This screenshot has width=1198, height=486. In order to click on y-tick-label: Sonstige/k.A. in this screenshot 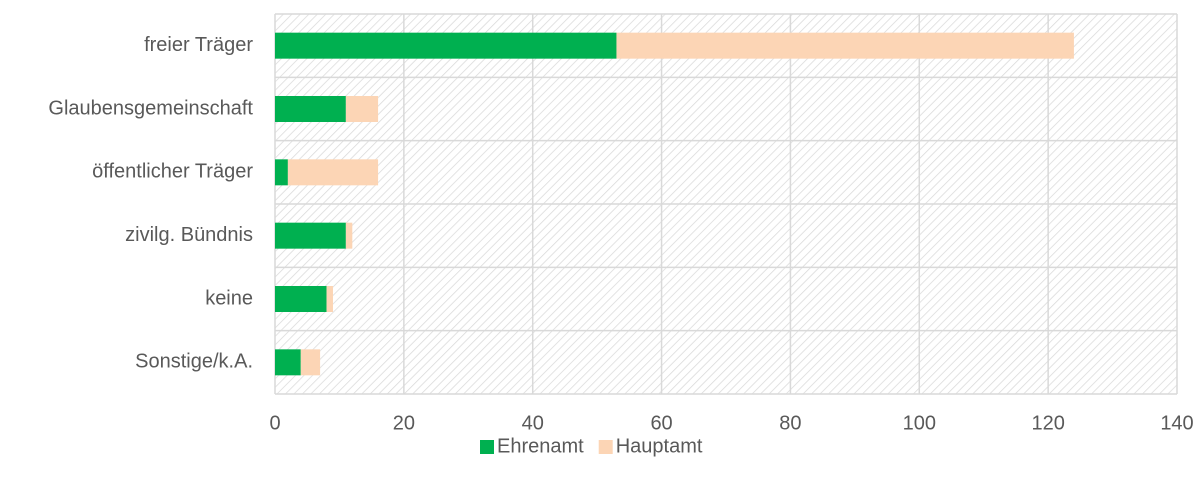, I will do `click(194, 362)`.